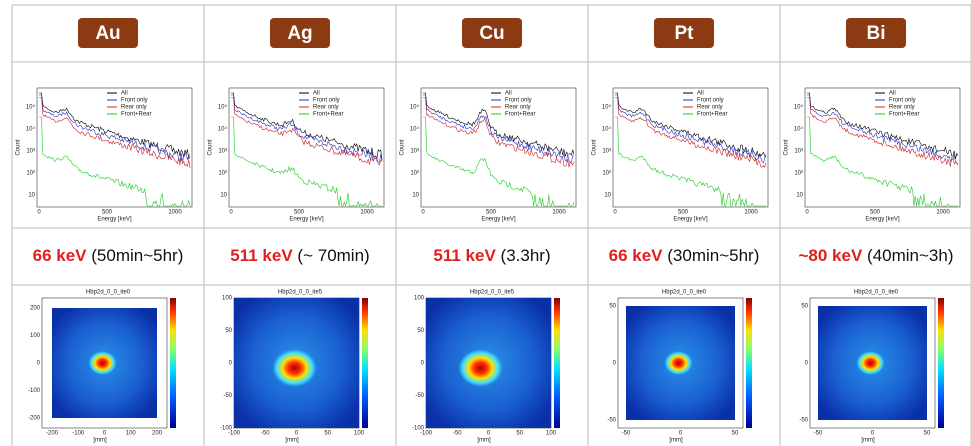  What do you see at coordinates (875, 255) in the screenshot?
I see `energy-text: ~80 keV (40min~3h)` at bounding box center [875, 255].